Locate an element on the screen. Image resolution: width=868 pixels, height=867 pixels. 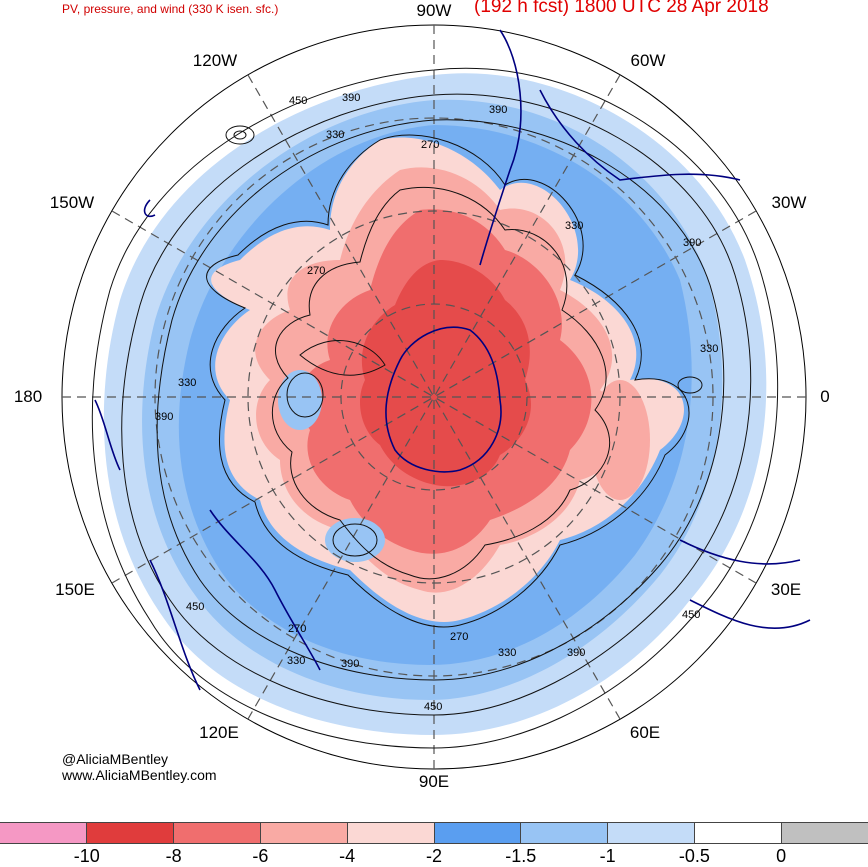
colorbar-label: -6 is located at coordinates (260, 856).